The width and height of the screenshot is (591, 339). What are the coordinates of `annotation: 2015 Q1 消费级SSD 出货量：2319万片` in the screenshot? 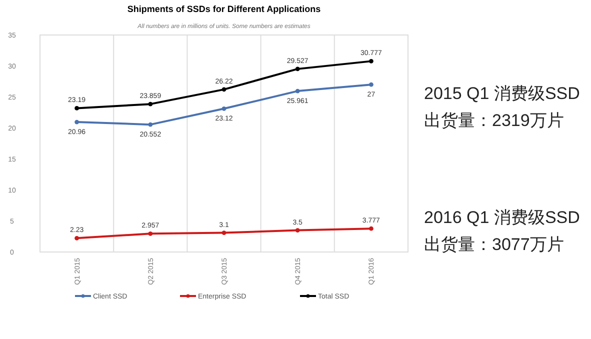 It's located at (502, 107).